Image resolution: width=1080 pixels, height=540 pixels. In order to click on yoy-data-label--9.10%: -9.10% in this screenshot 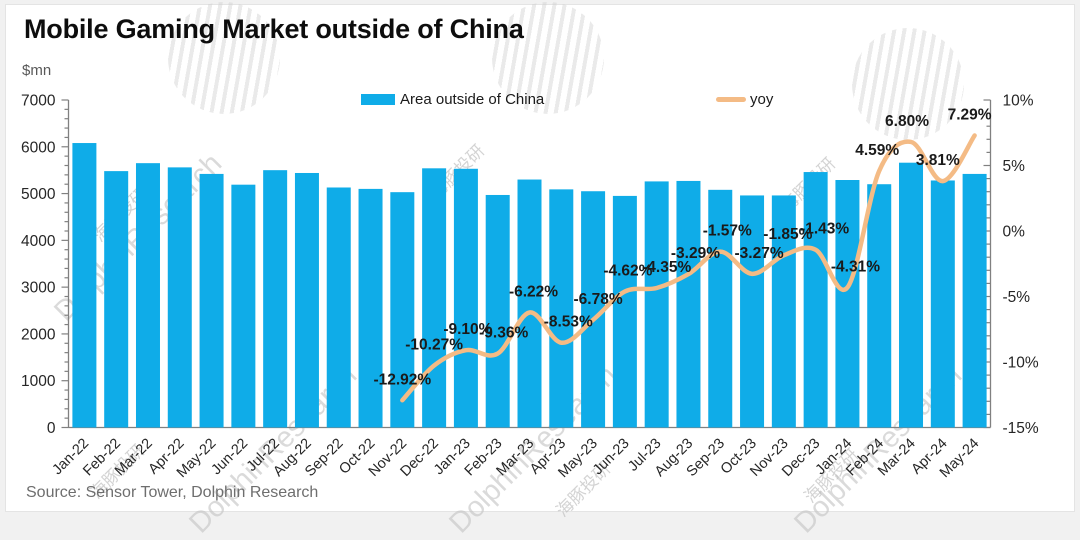, I will do `click(467, 329)`.